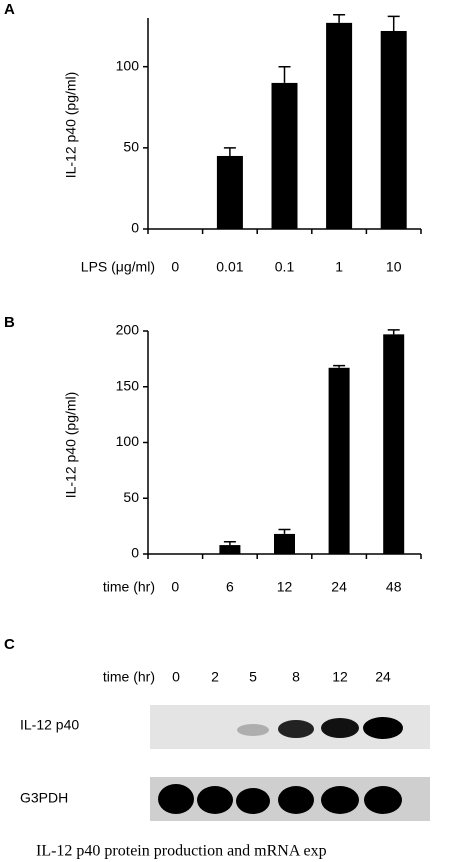 The image size is (454, 862). I want to click on x-tick-label: 12, so click(285, 587).